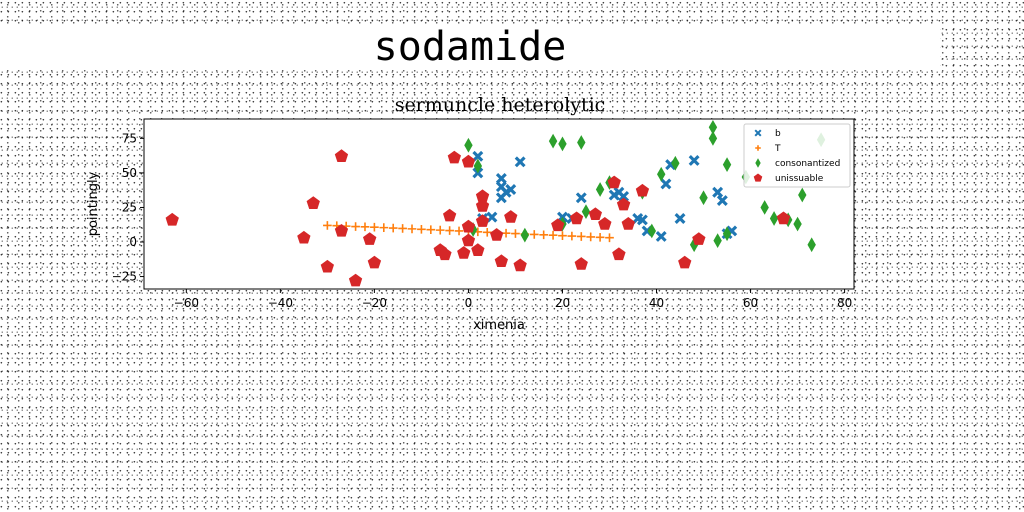 The height and width of the screenshot is (512, 1024). Describe the element at coordinates (797, 155) in the screenshot. I see `legend-box` at that location.